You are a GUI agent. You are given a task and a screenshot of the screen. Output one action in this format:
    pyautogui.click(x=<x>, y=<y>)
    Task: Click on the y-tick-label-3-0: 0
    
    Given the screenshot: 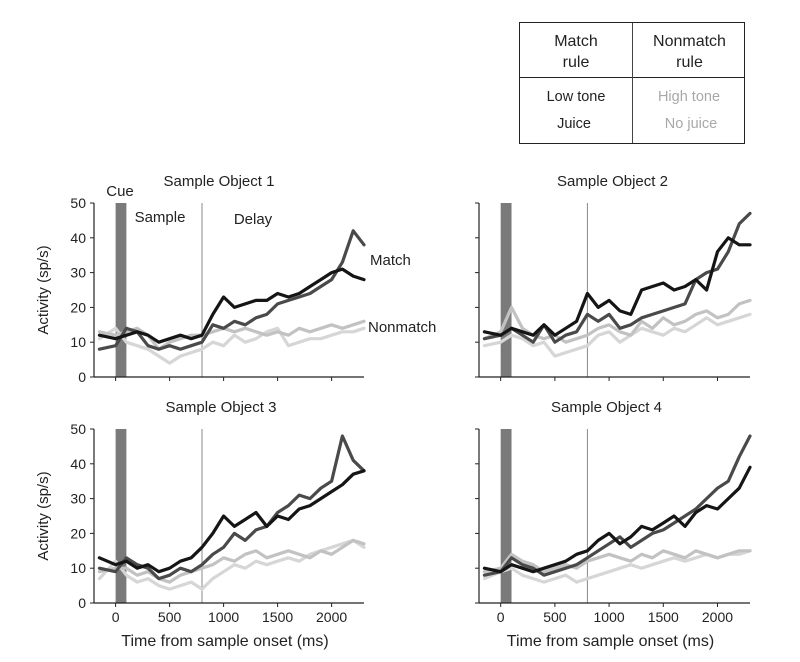 What is the action you would take?
    pyautogui.click(x=82, y=603)
    